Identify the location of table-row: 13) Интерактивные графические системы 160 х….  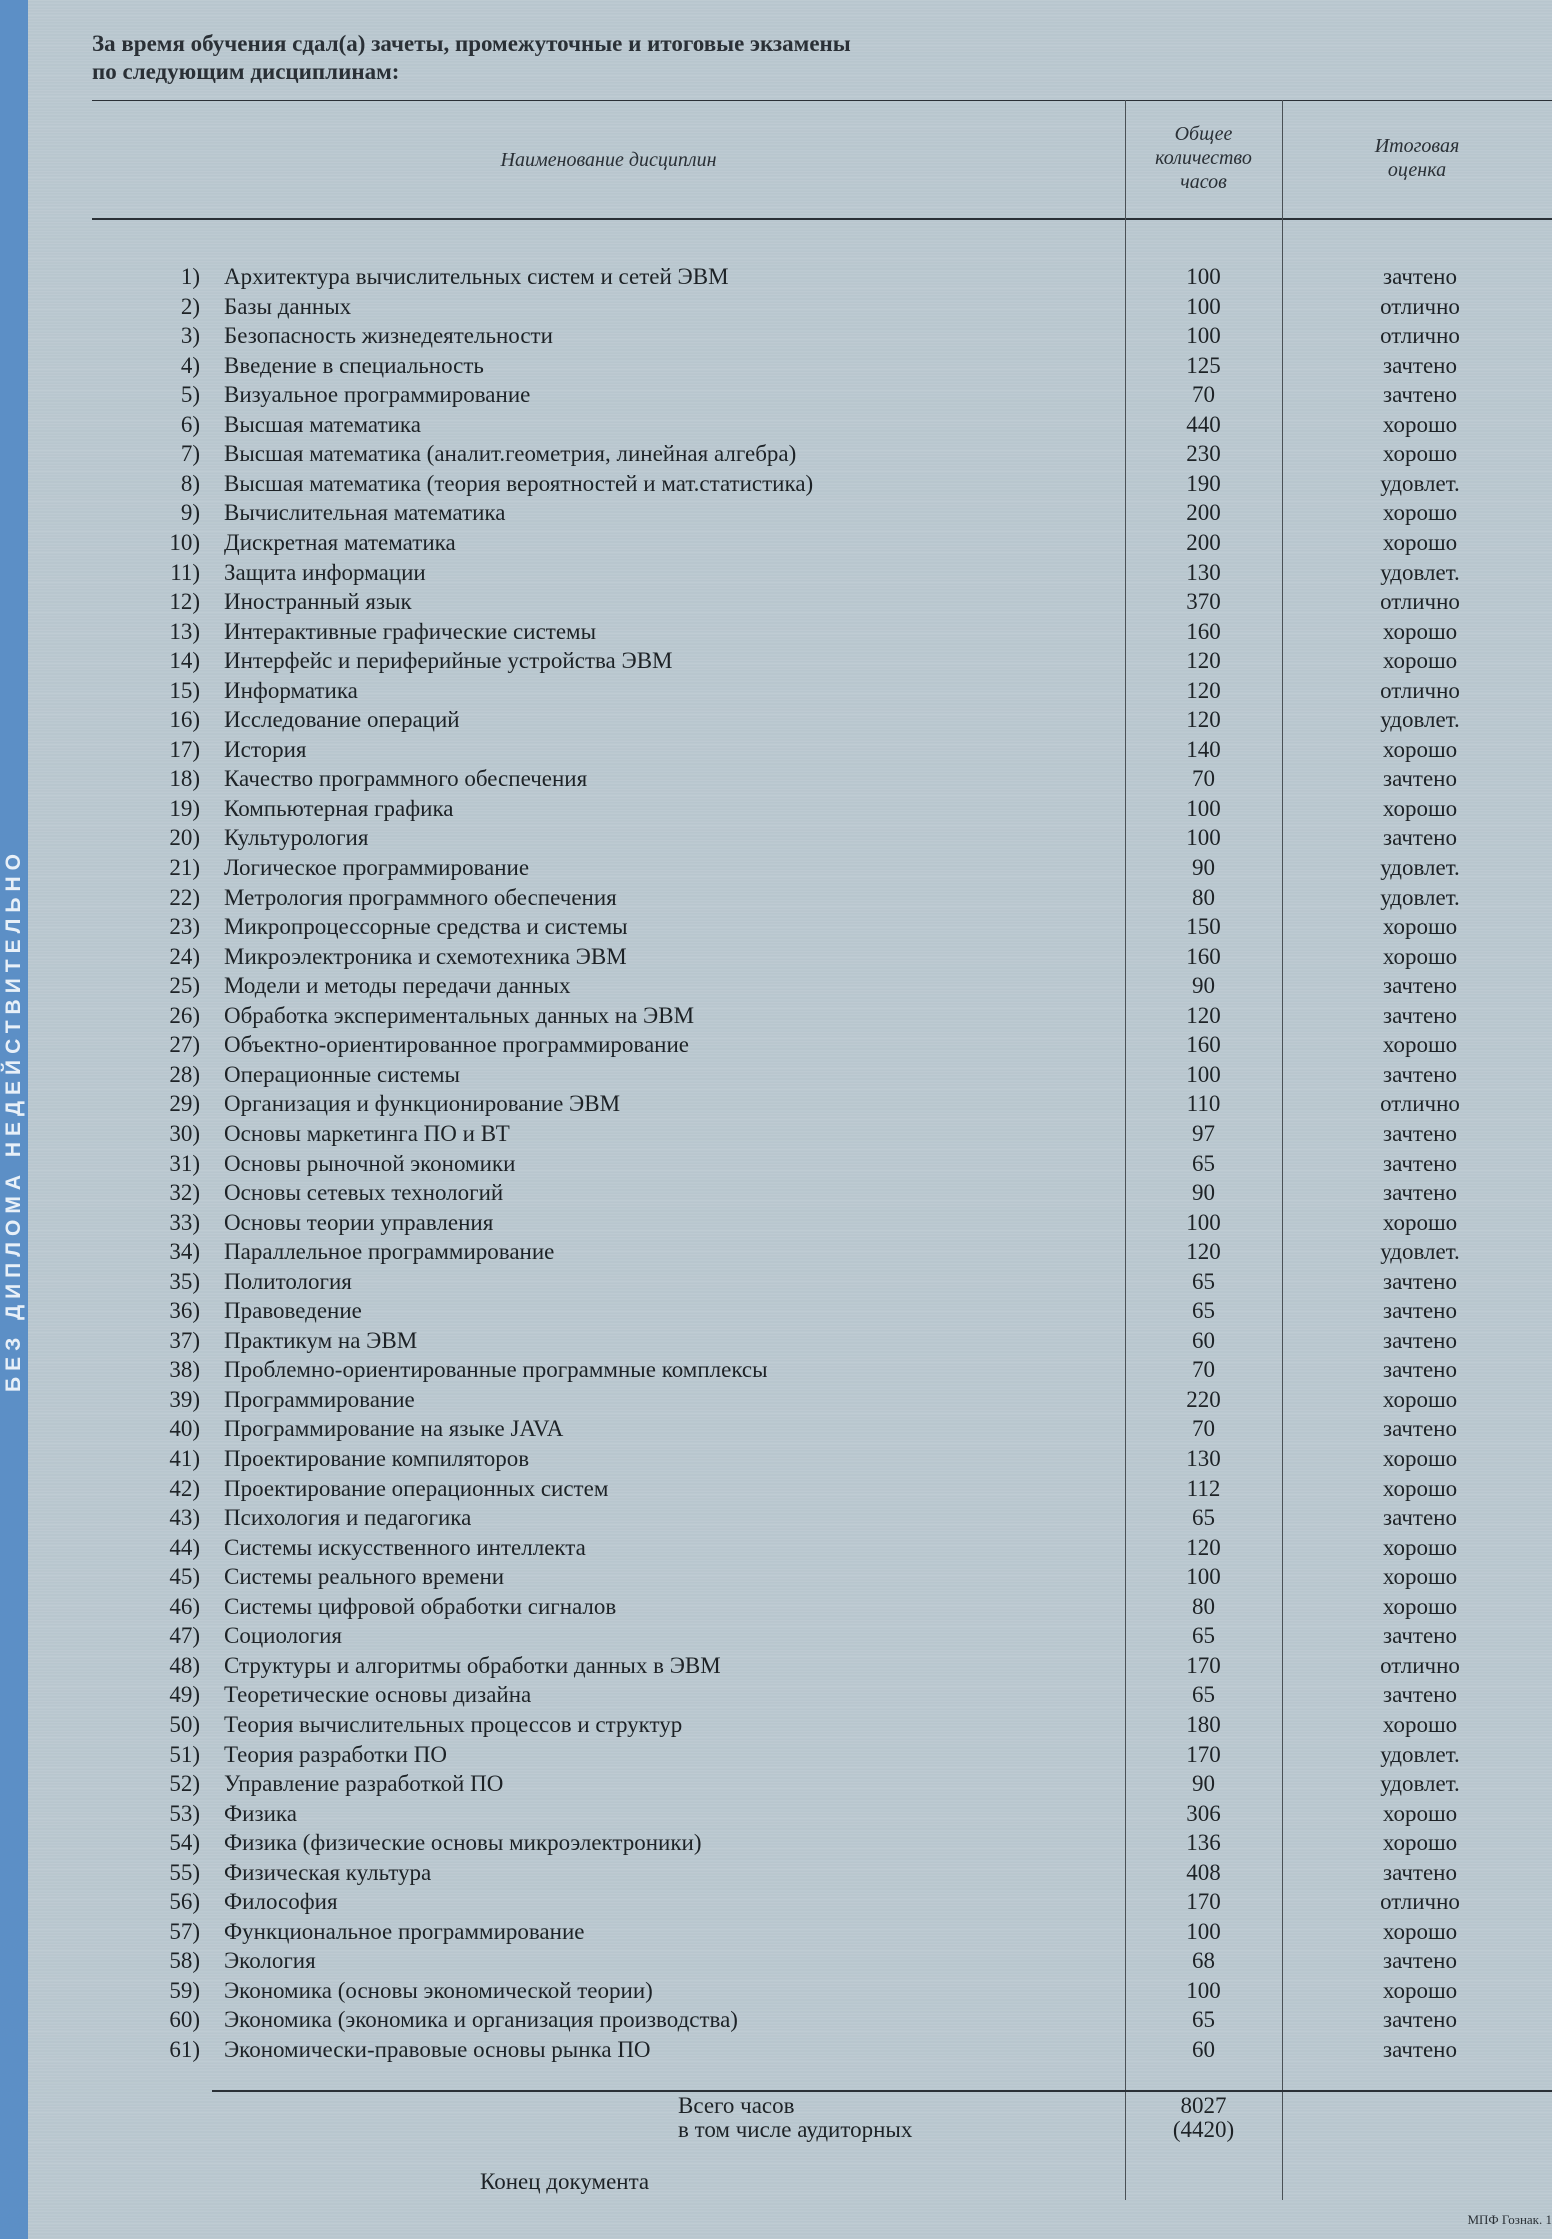
(776, 632).